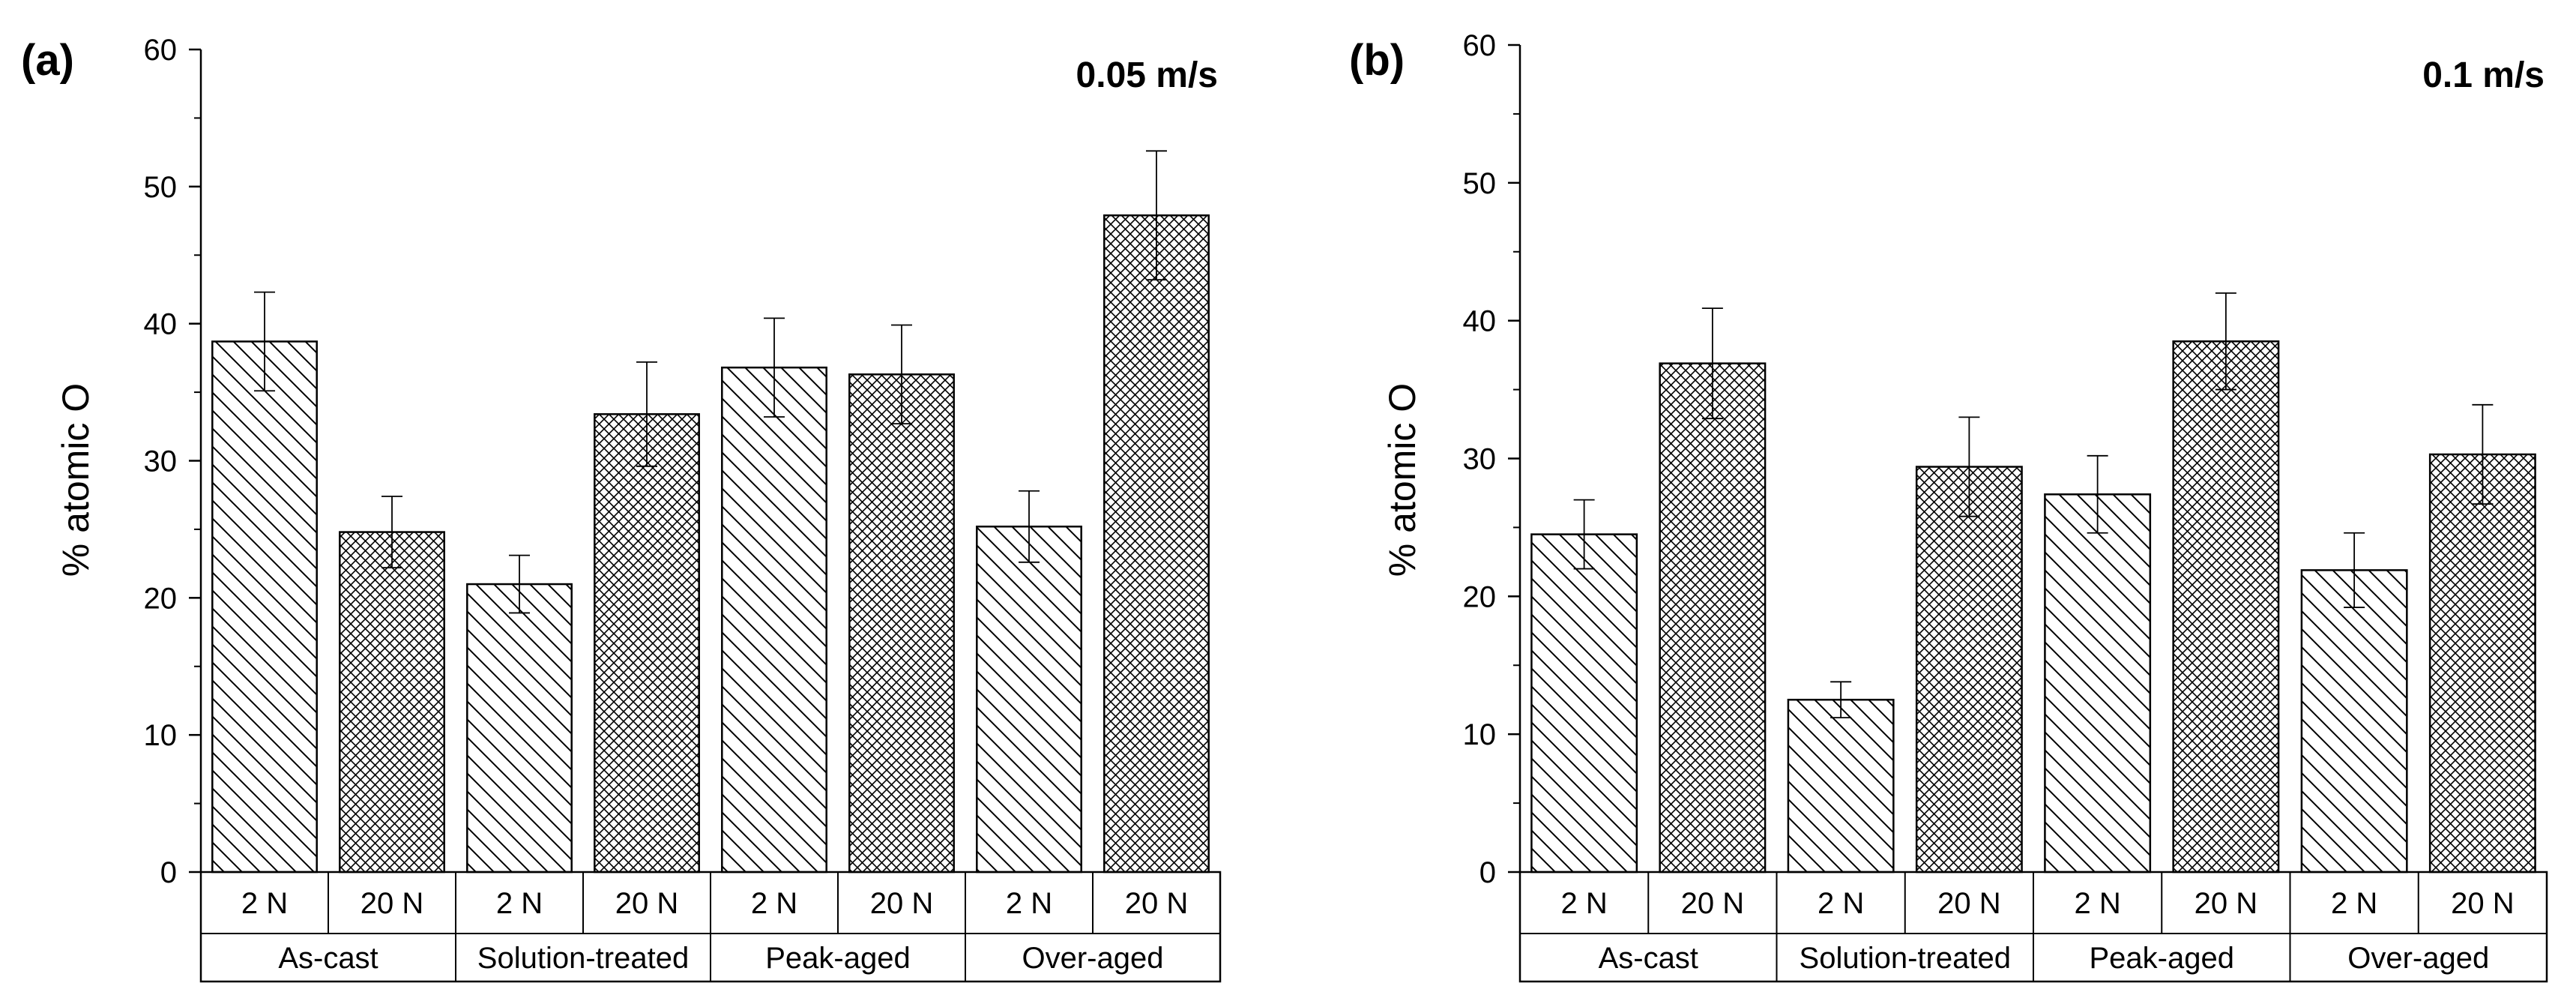  I want to click on panel-a-speed-title: 0.05 m/s, so click(1147, 75).